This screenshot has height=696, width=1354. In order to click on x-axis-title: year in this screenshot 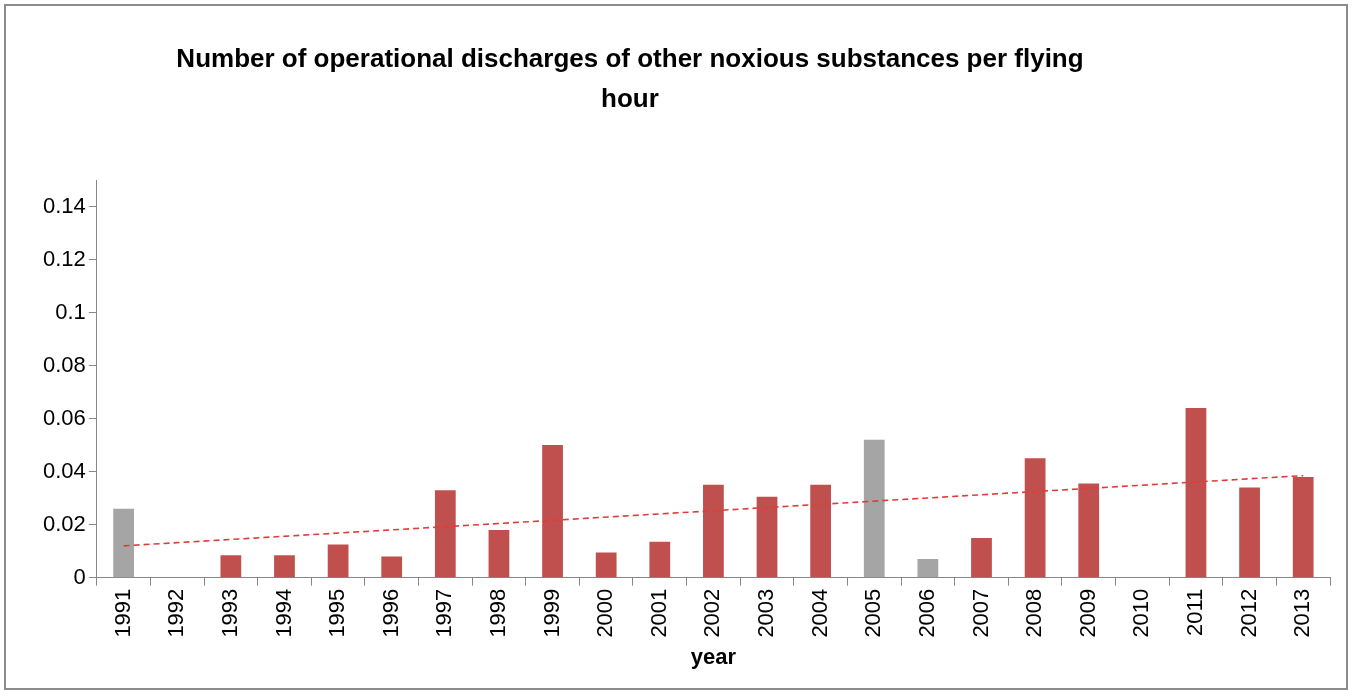, I will do `click(713, 656)`.